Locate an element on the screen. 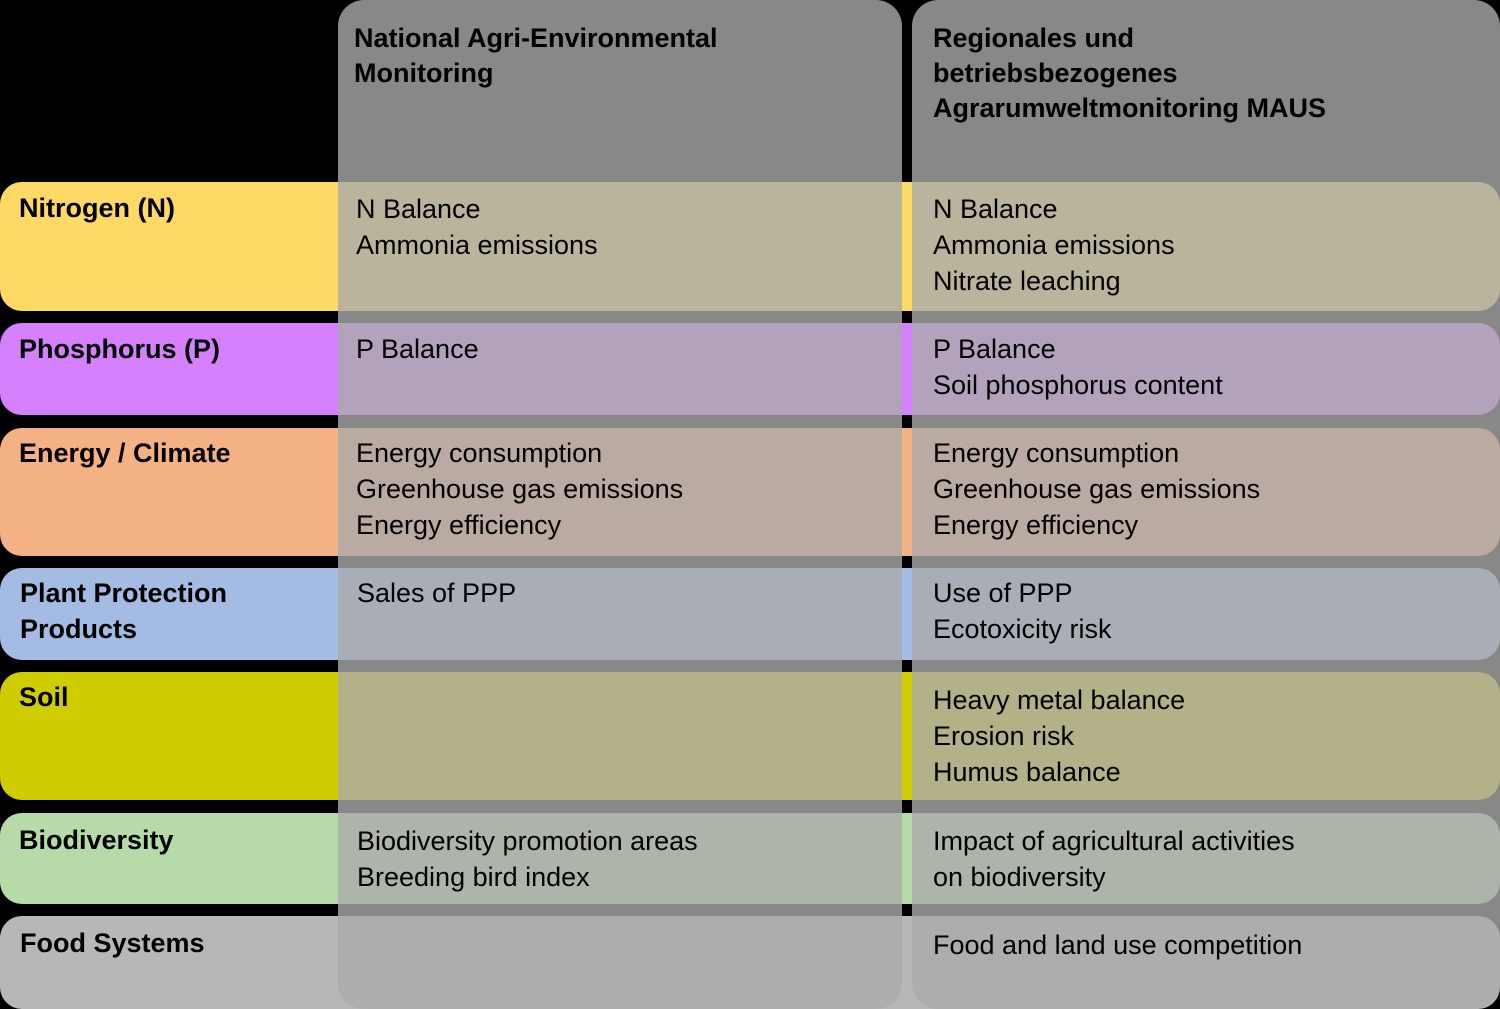  indicator: Impact of agricultural activities is located at coordinates (1114, 841).